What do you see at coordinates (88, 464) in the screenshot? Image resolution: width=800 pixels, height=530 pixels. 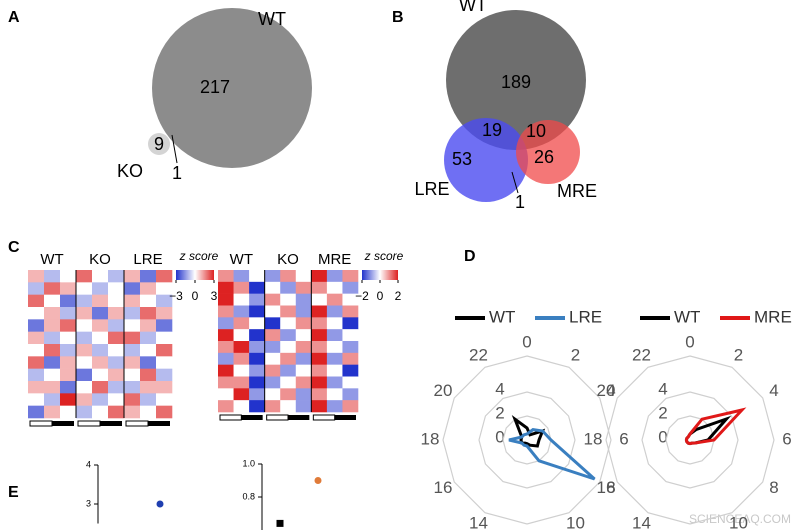 I see `y-tick-label: 4` at bounding box center [88, 464].